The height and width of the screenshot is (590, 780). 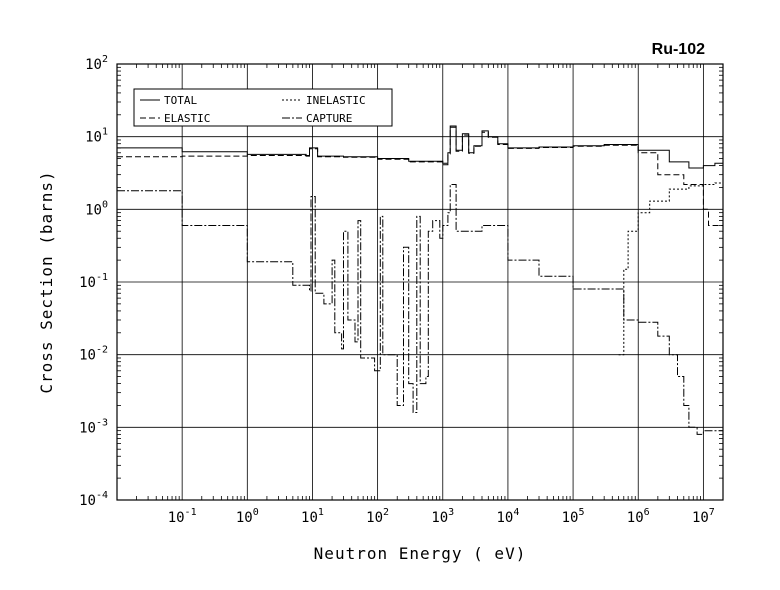 What do you see at coordinates (96, 208) in the screenshot?
I see `y-tick-label: 10⁰` at bounding box center [96, 208].